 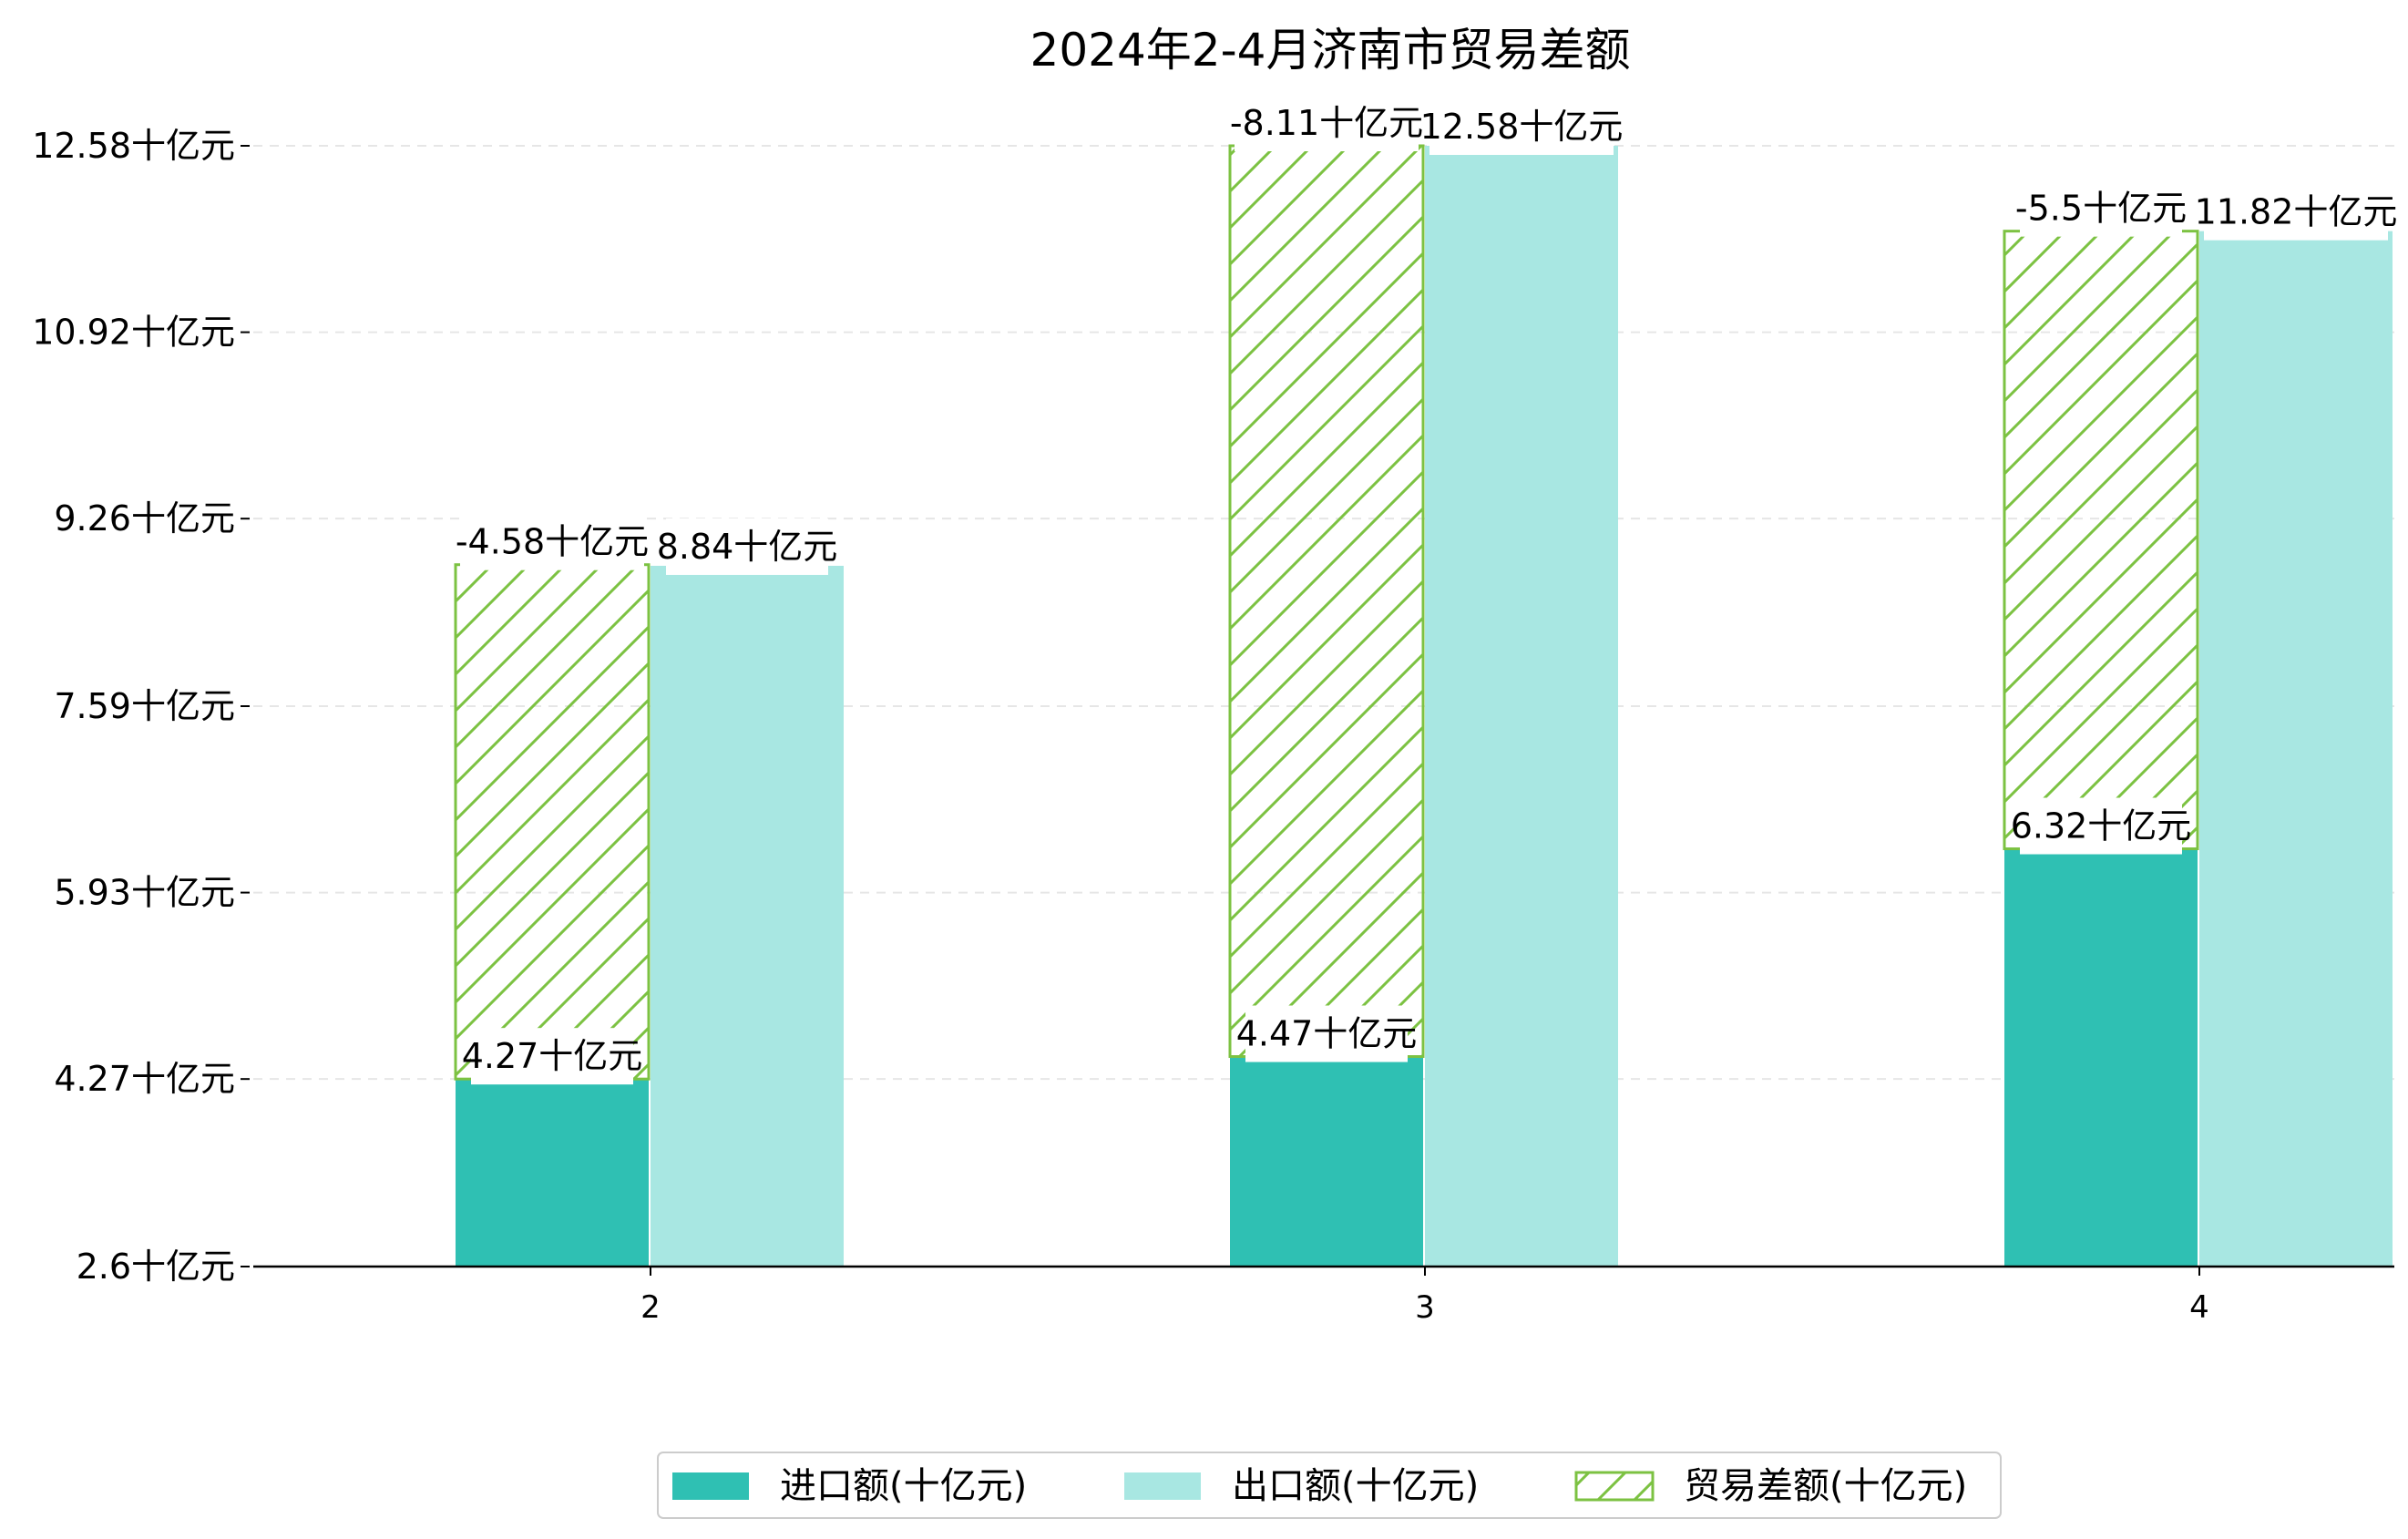 I want to click on label-trade-balance: -5.5十亿元, so click(x=2101, y=209).